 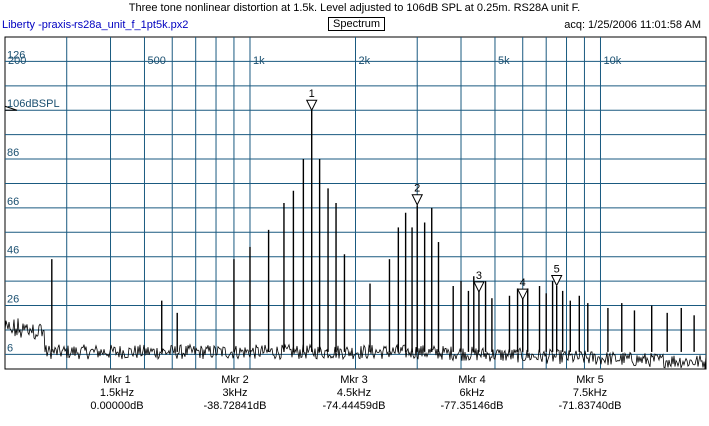 What do you see at coordinates (354, 406) in the screenshot?
I see `marker-3-value: -74.44459dB` at bounding box center [354, 406].